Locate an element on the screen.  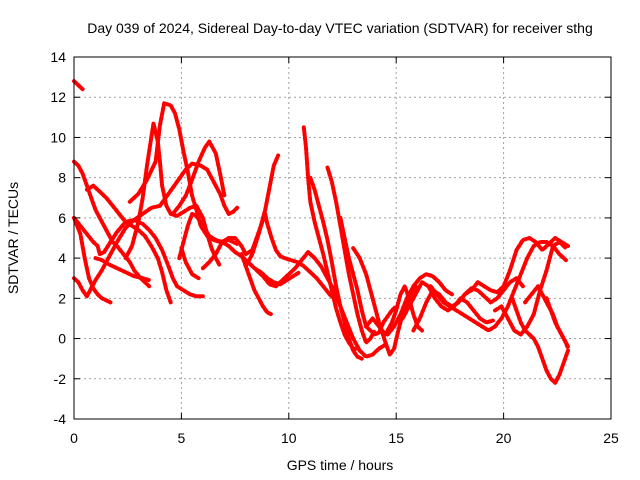
y-tick-label: 14 is located at coordinates (58, 57).